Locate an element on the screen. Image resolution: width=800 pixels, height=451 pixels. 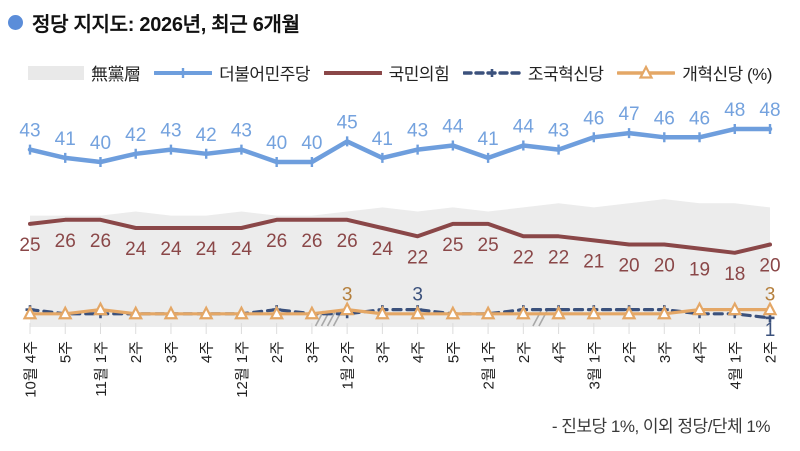
independents-swatch-icon is located at coordinates (56, 72).